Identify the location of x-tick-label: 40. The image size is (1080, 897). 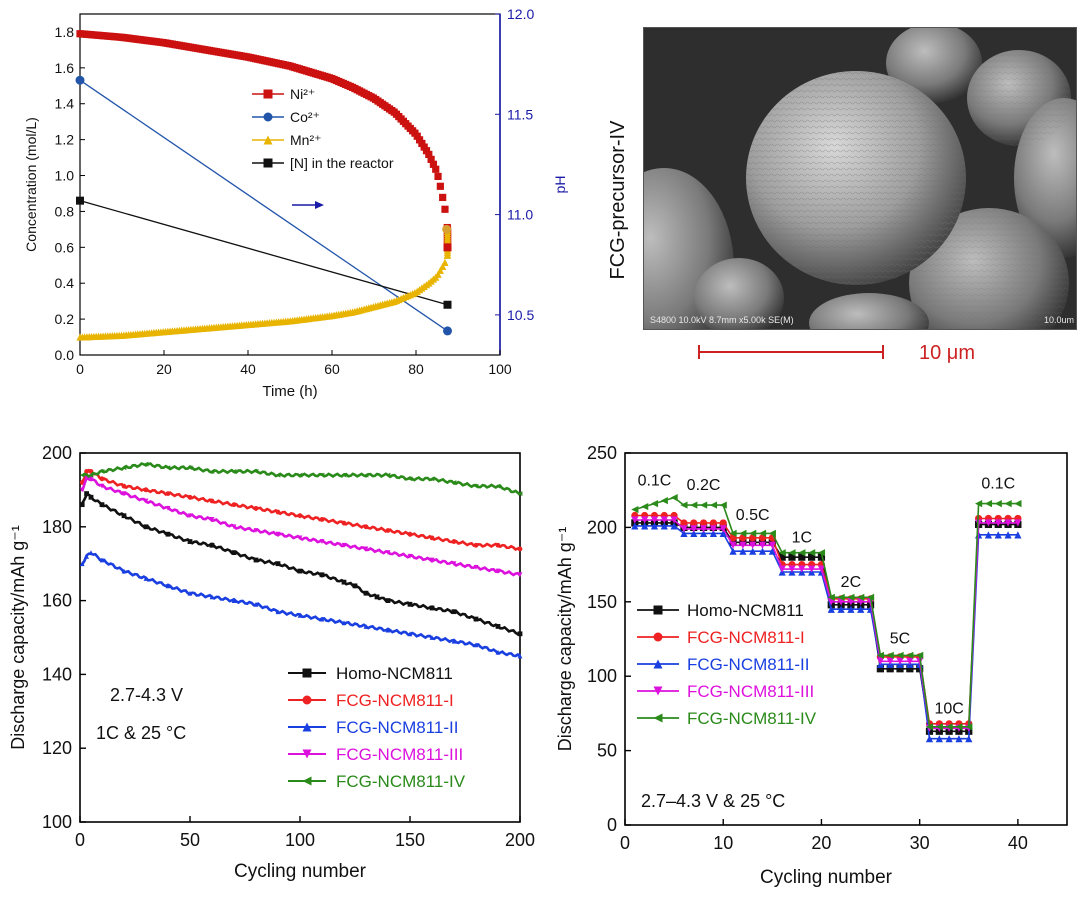
(248, 369).